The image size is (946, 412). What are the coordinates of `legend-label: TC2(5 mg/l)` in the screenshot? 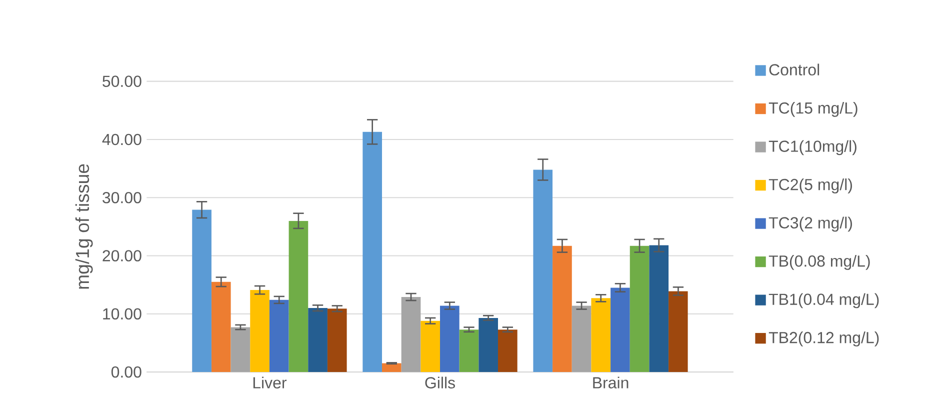 It's located at (810, 186).